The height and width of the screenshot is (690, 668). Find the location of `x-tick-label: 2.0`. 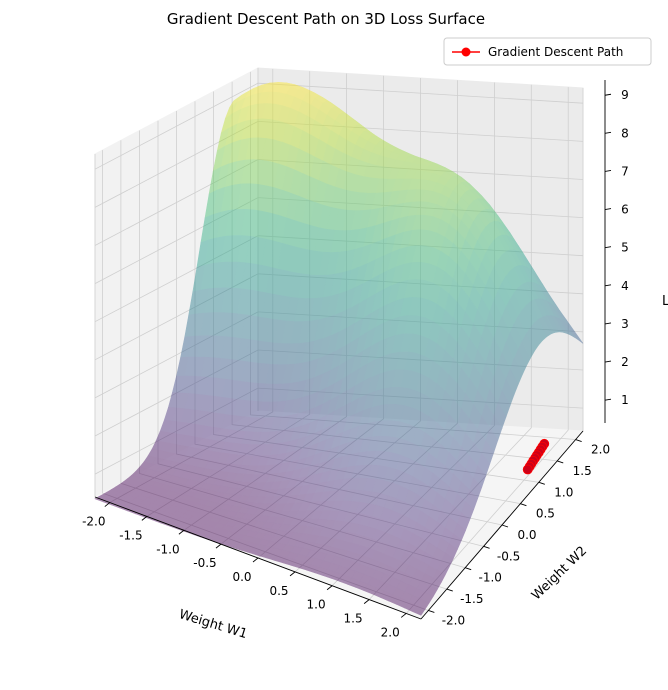

x-tick-label: 2.0 is located at coordinates (390, 633).